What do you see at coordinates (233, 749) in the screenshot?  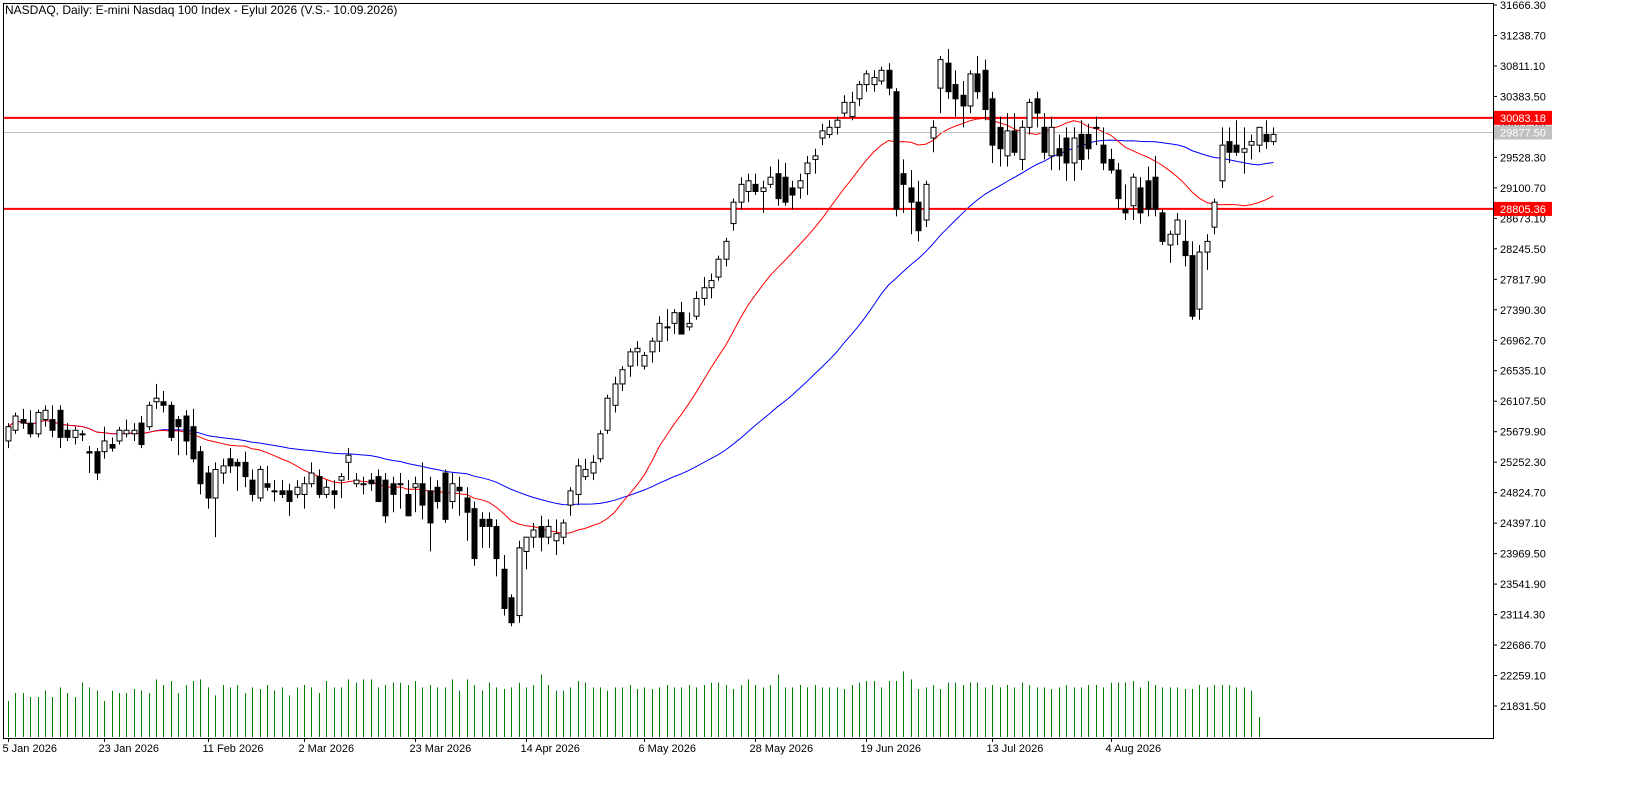 I see `x-tick-label: 11 Feb 2026` at bounding box center [233, 749].